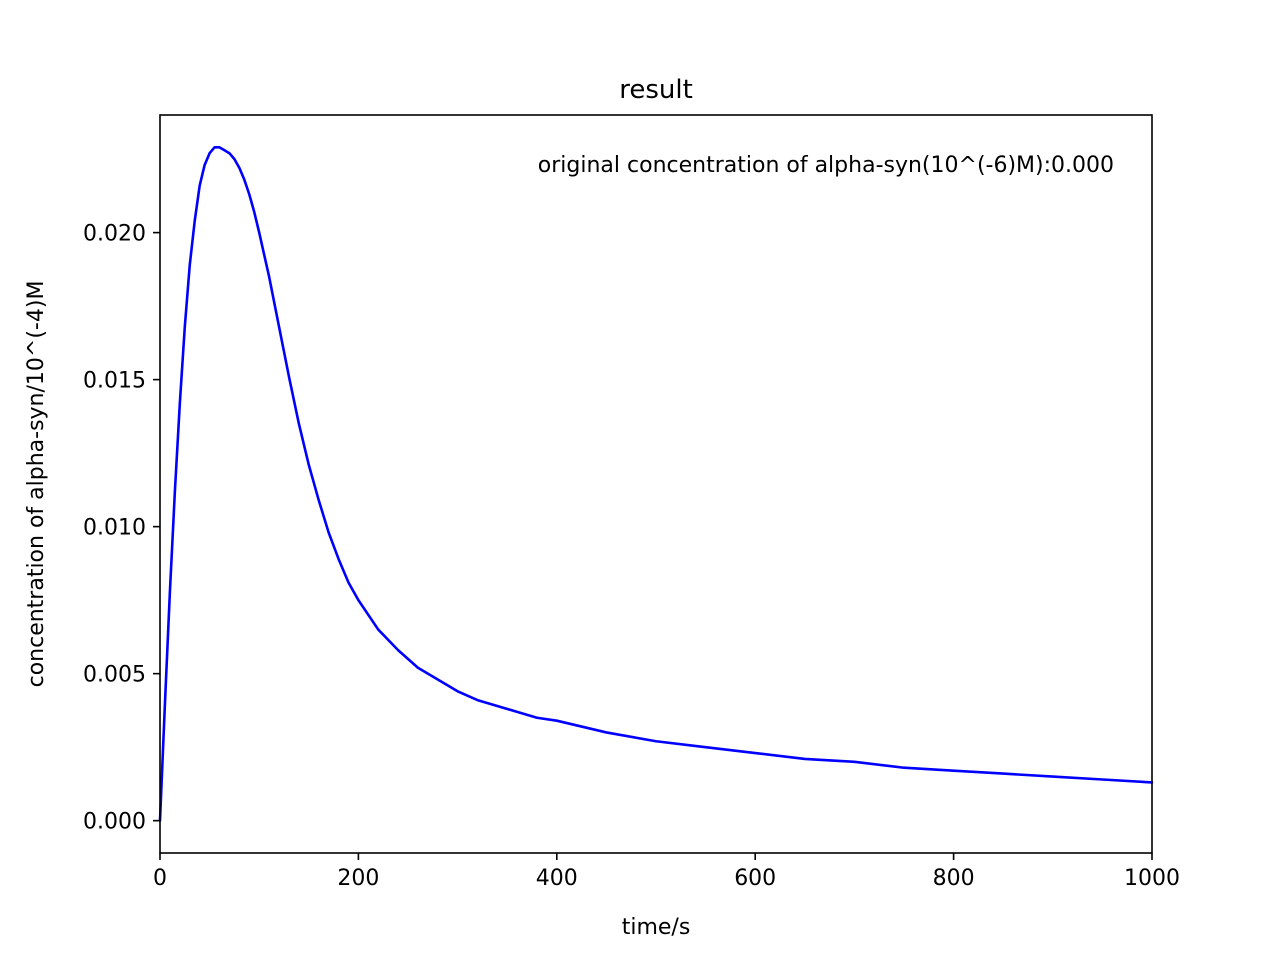 This screenshot has width=1280, height=960. What do you see at coordinates (358, 878) in the screenshot?
I see `x-tick-label: 200` at bounding box center [358, 878].